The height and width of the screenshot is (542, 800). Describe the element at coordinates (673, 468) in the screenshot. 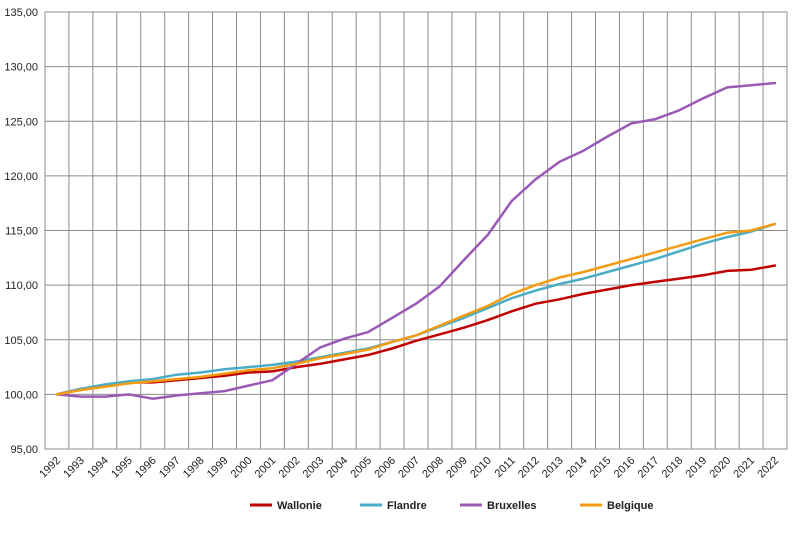

I see `x-tick-label: 2018` at that location.